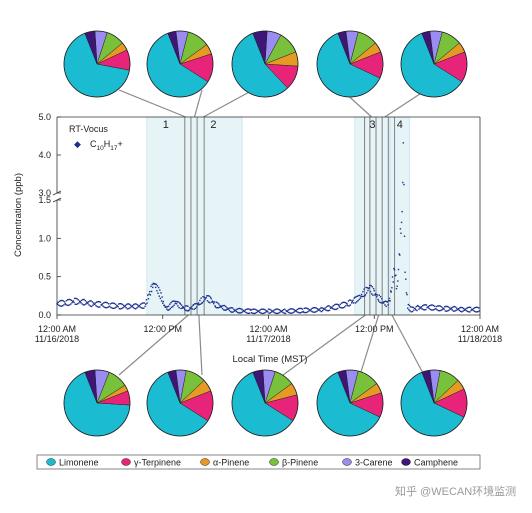 This screenshot has width=532, height=513. Describe the element at coordinates (57, 329) in the screenshot. I see `x-tick-time: 12:00 AM` at that location.